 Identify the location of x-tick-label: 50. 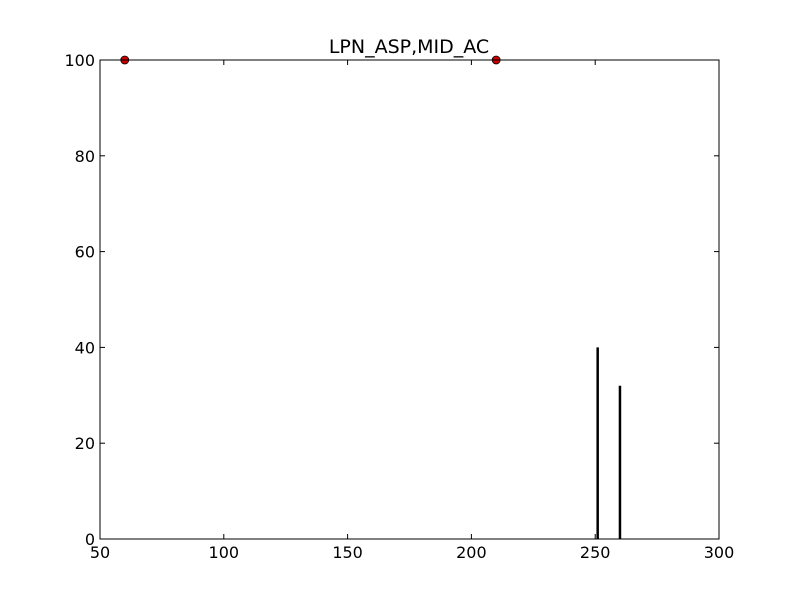
(100, 552).